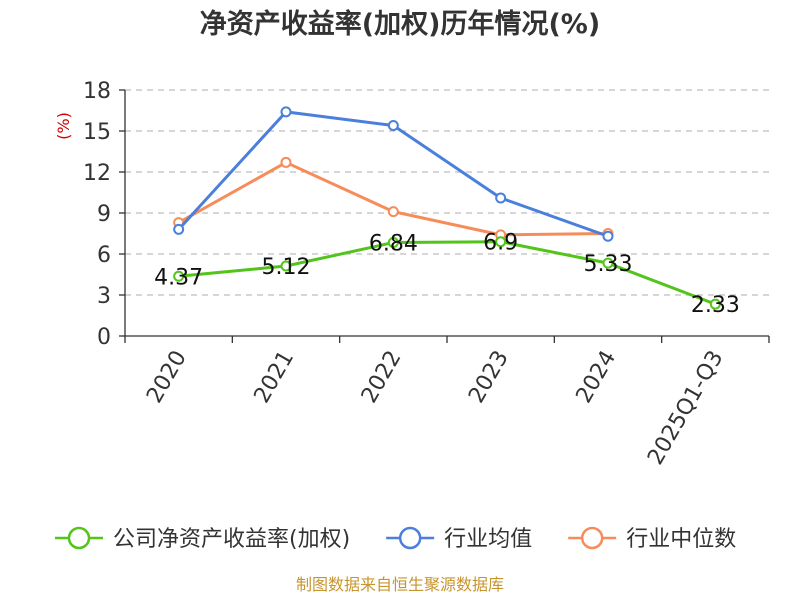 The image size is (800, 600). Describe the element at coordinates (501, 198) in the screenshot. I see `series-1-point-2023` at that location.